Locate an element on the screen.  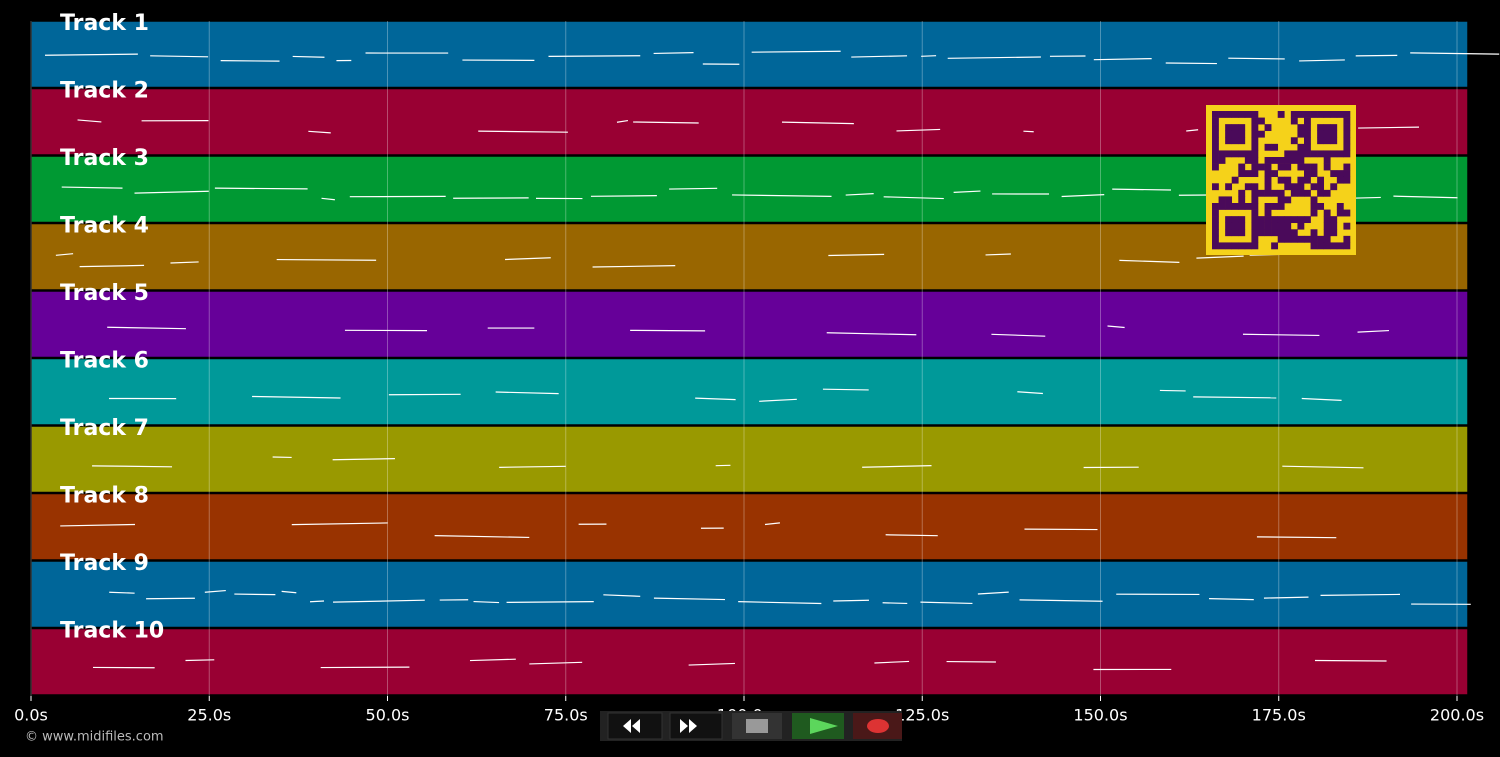
play-button is located at coordinates (818, 726).